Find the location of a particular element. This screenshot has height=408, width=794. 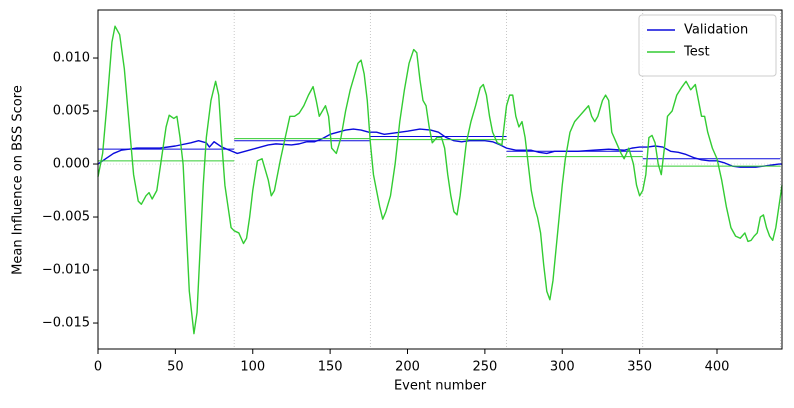

y-tick-label: 0.010 is located at coordinates (71, 58).